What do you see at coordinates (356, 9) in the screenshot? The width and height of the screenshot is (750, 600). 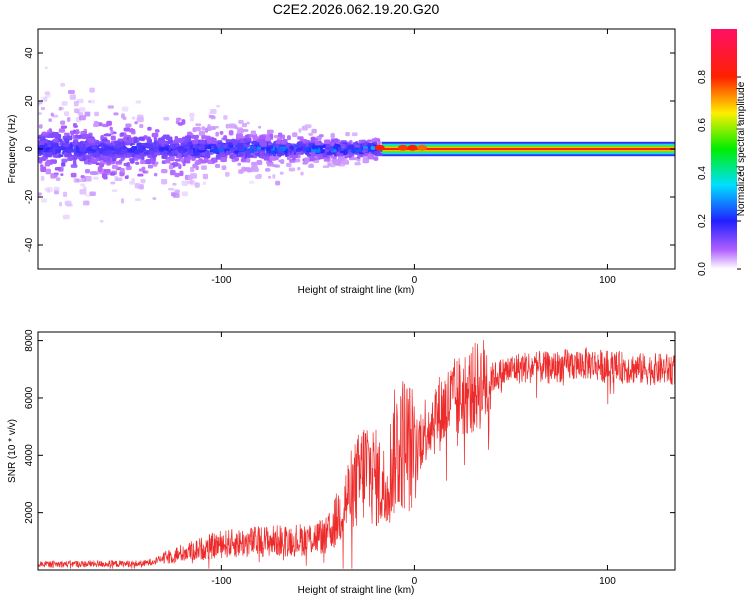 I see `chart-title: C2E2.2026.062.19.20.G20` at bounding box center [356, 9].